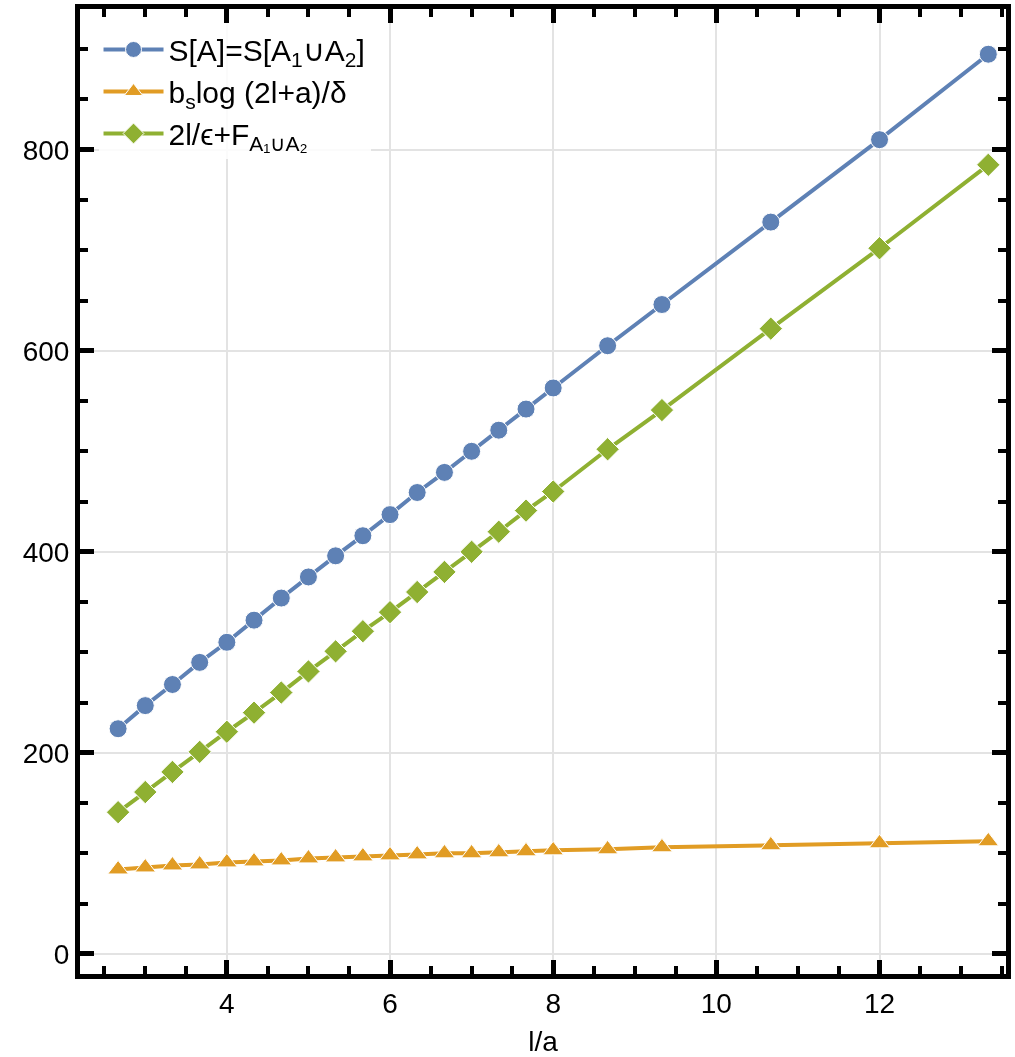 Image resolution: width=1015 pixels, height=1057 pixels. Describe the element at coordinates (46, 150) in the screenshot. I see `y-tick-label: 800` at that location.